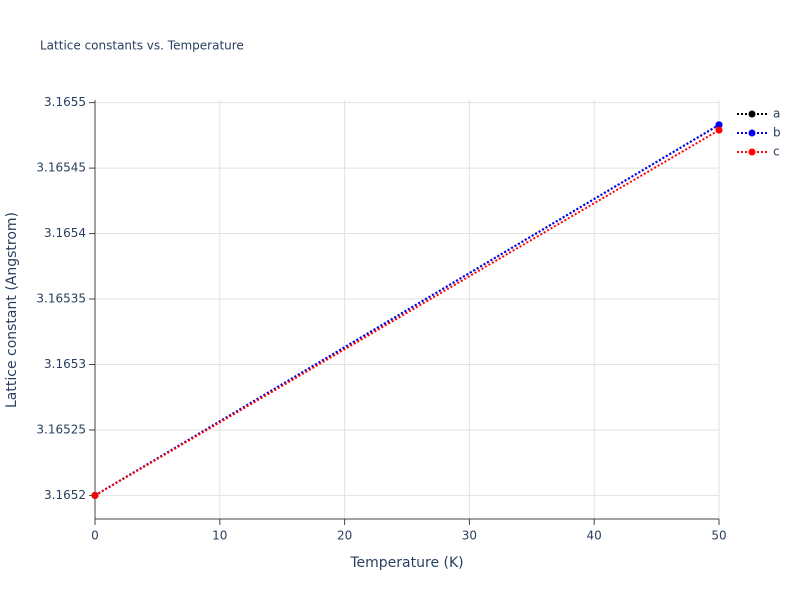  What do you see at coordinates (95, 536) in the screenshot?
I see `x-tick-label: 0` at bounding box center [95, 536].